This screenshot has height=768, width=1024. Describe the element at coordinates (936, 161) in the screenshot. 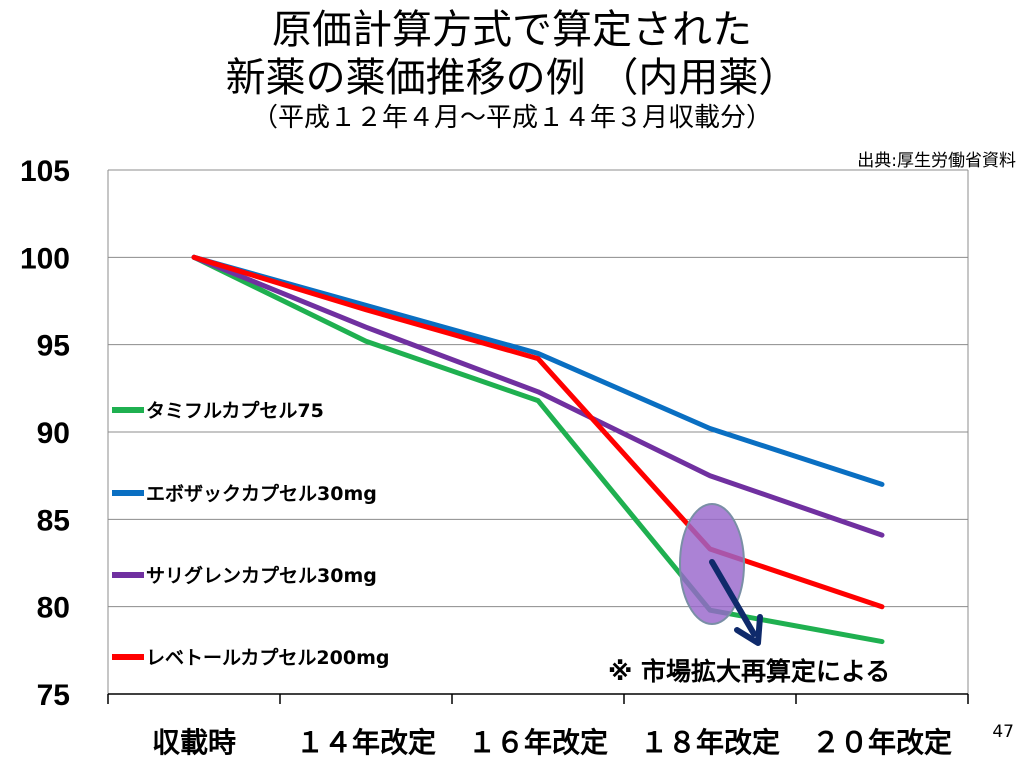

I see `source-credit: 出典:厚生労働省資料` at that location.